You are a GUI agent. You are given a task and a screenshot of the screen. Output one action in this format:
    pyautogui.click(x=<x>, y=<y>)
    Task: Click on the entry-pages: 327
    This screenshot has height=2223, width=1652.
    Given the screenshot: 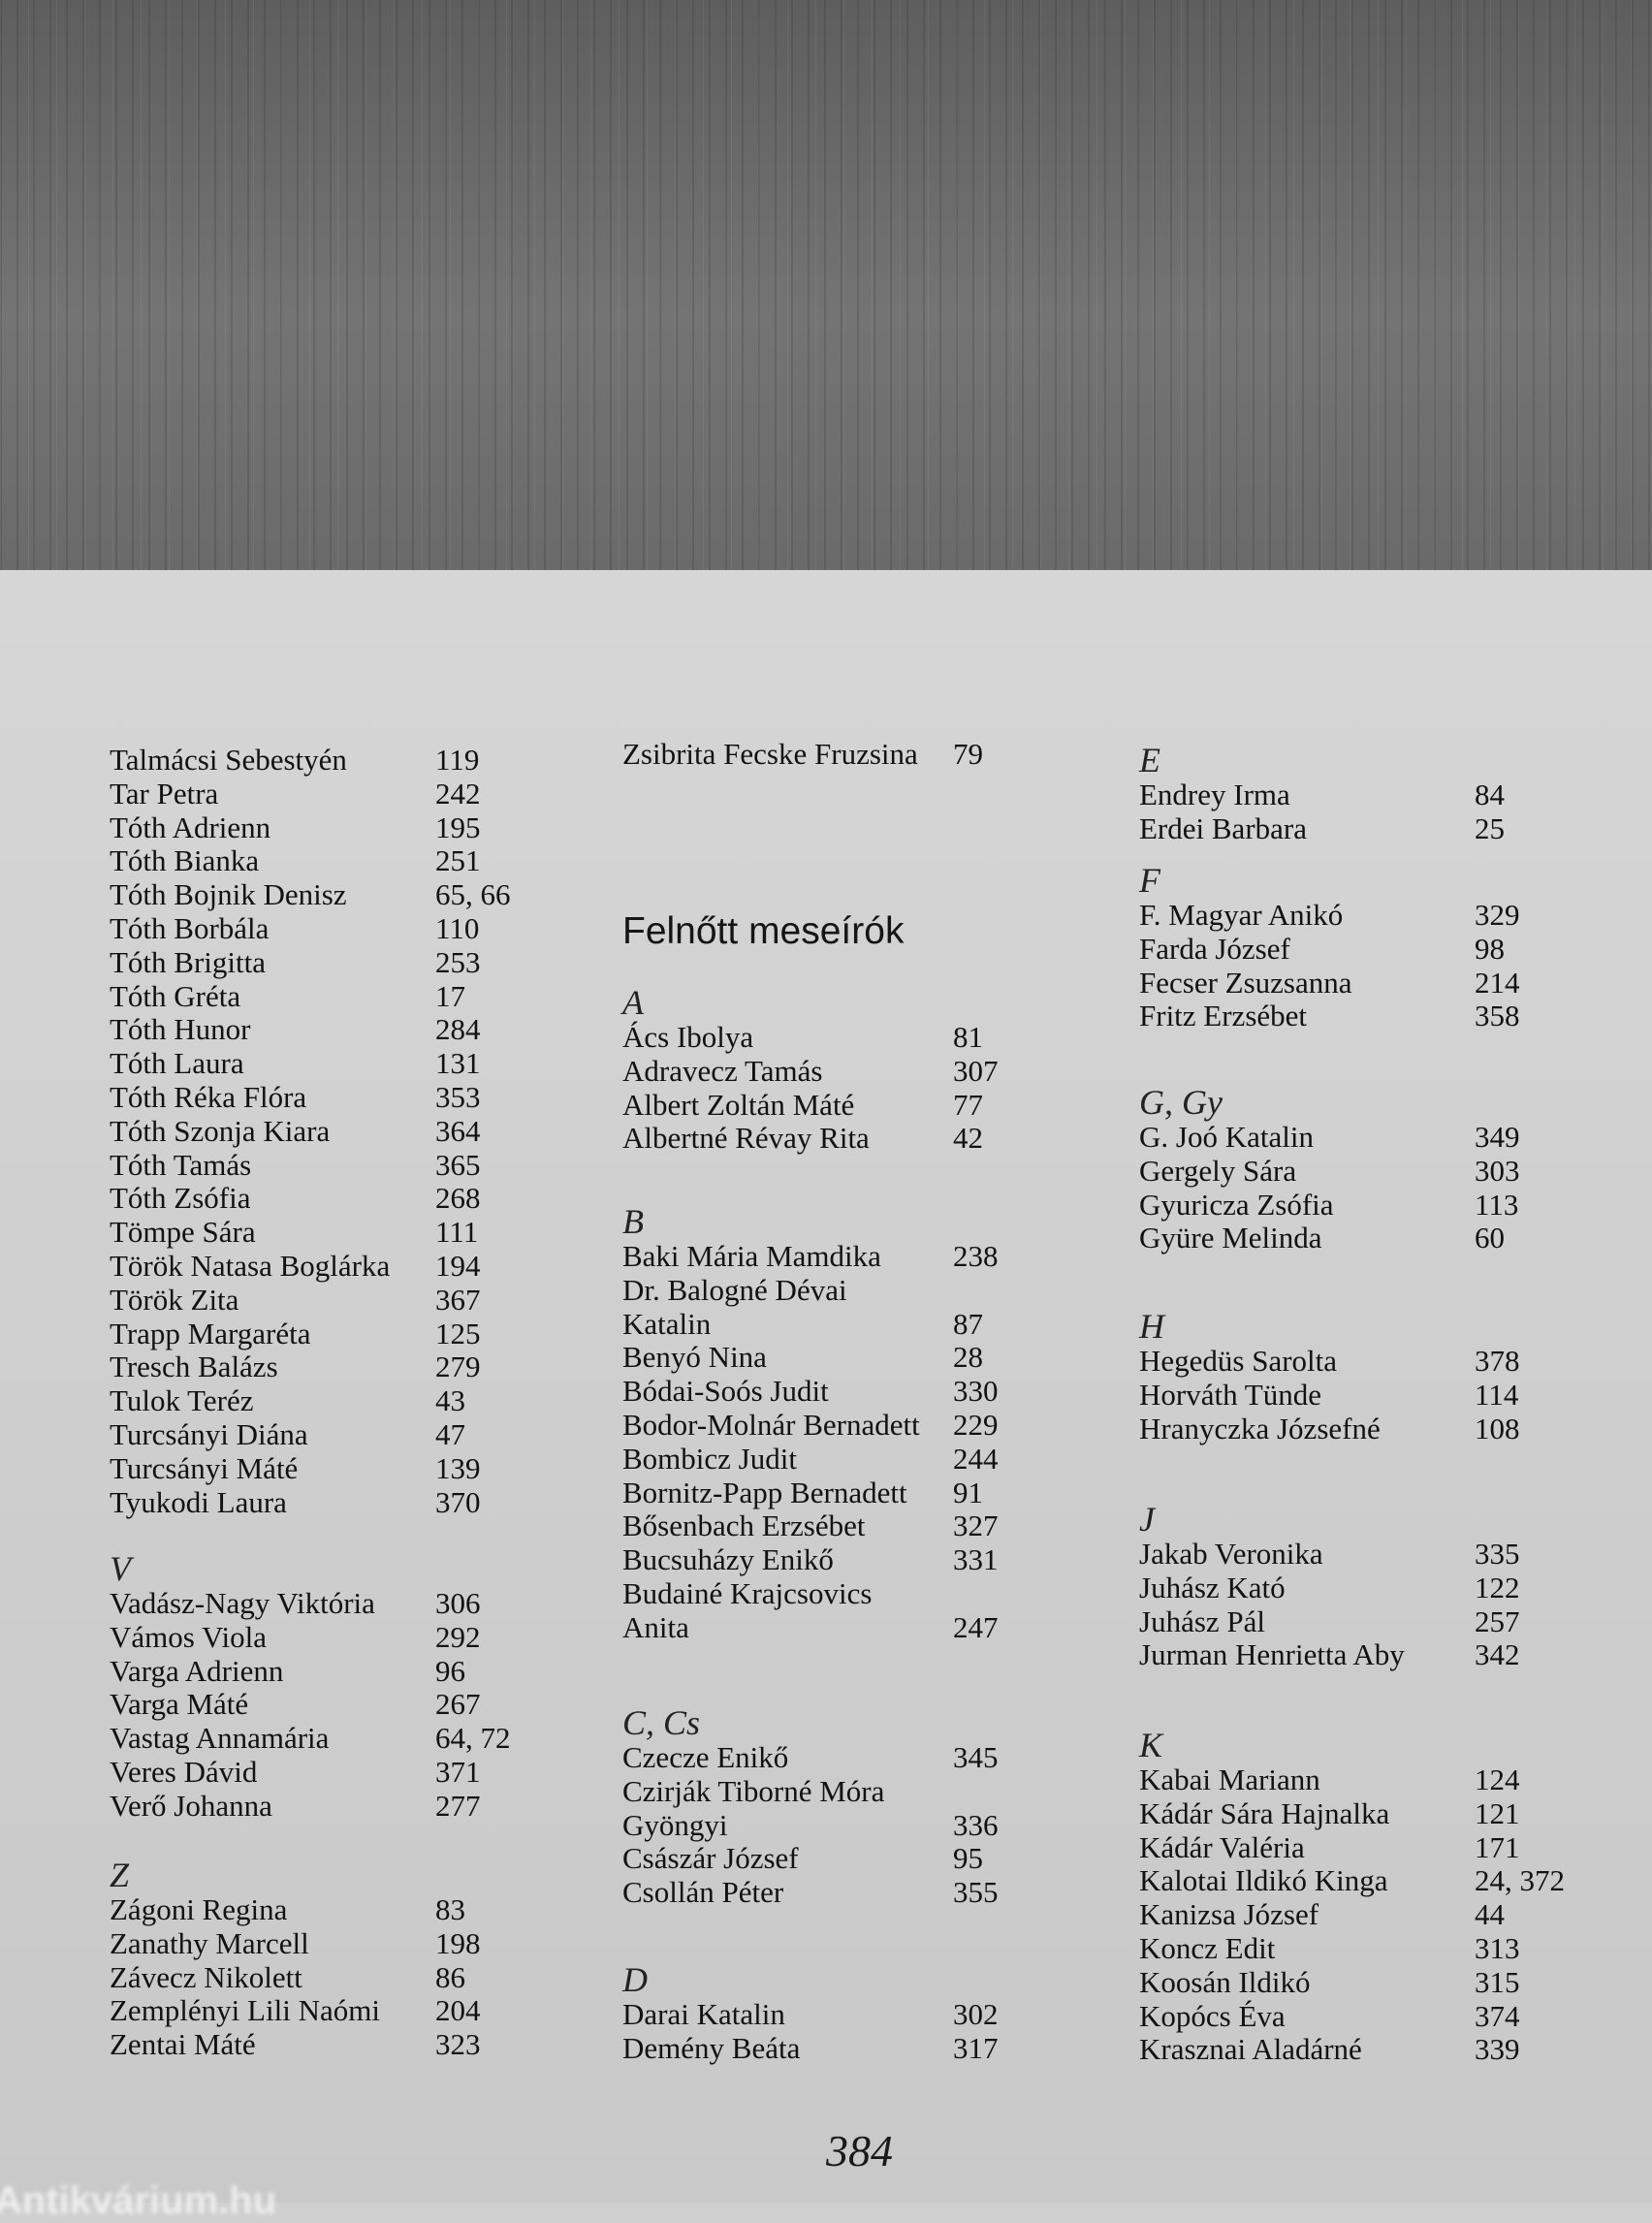 What is the action you would take?
    pyautogui.click(x=976, y=1526)
    